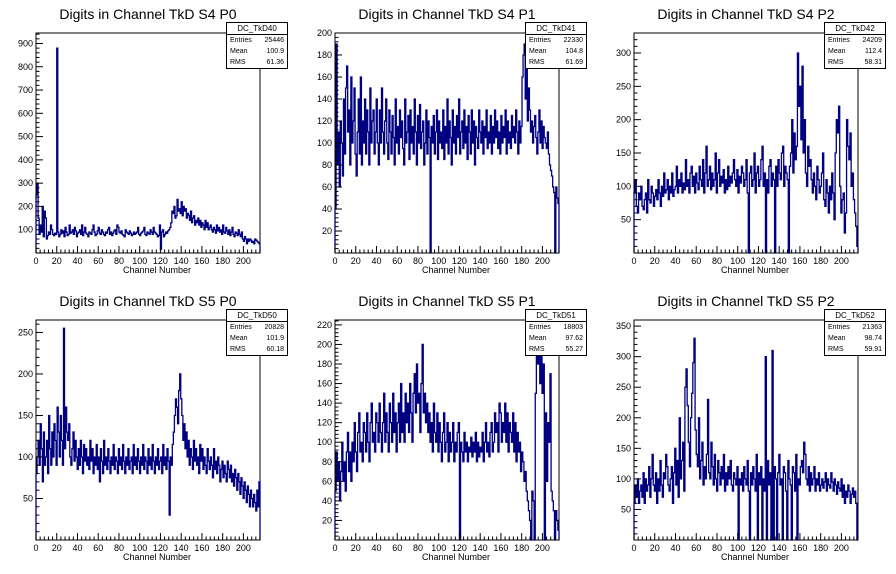  What do you see at coordinates (25, 137) in the screenshot?
I see `y-tick-label: 500` at bounding box center [25, 137].